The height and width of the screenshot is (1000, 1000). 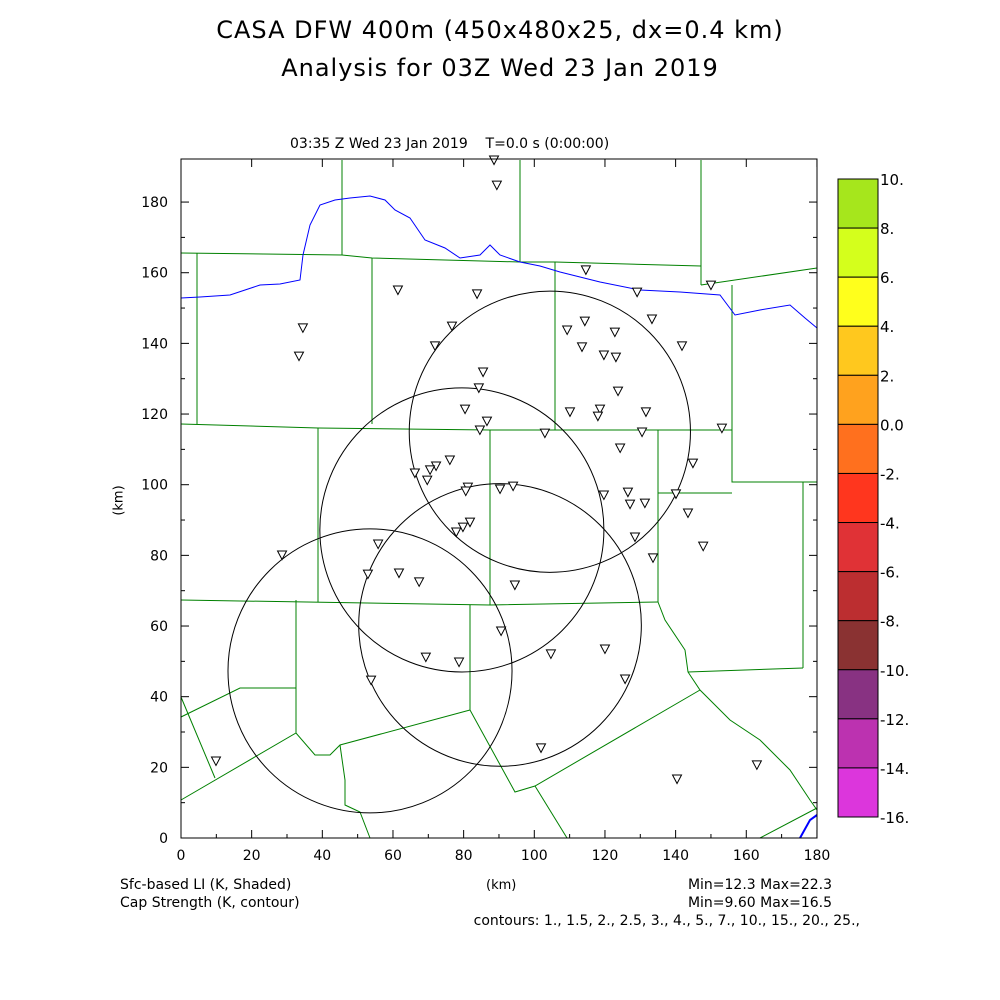 I want to click on x-axis-label: (km), so click(x=501, y=885).